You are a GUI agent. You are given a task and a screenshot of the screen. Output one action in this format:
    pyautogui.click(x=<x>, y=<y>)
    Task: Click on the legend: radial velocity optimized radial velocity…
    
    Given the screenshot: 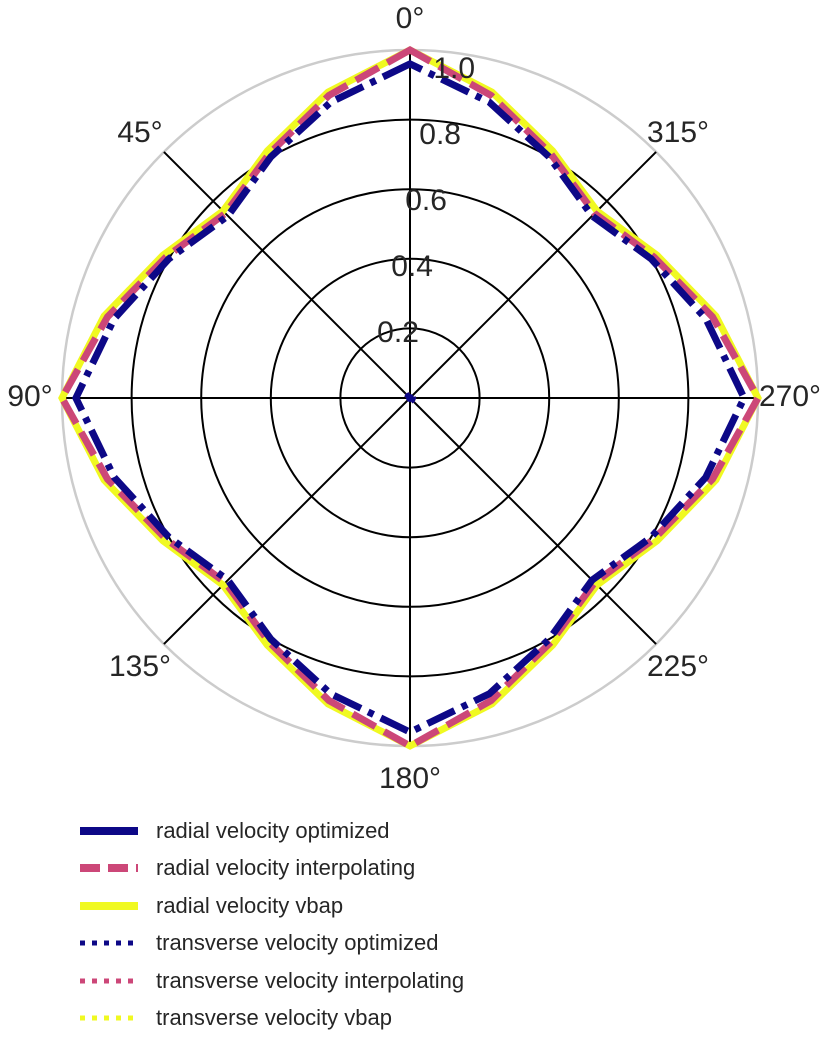 What is the action you would take?
    pyautogui.click(x=271, y=924)
    